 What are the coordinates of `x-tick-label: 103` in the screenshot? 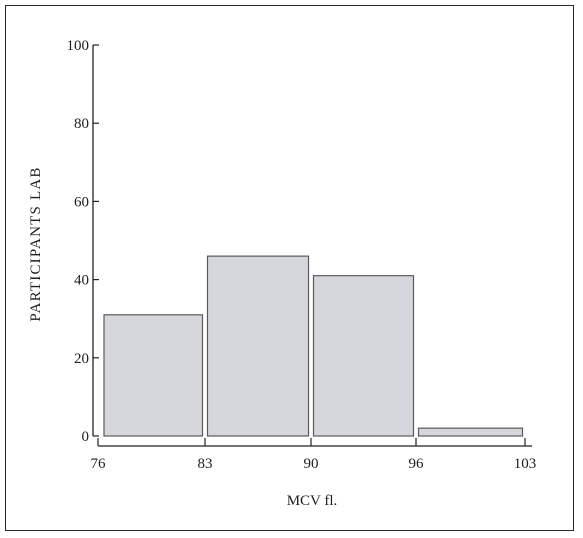 It's located at (525, 464).